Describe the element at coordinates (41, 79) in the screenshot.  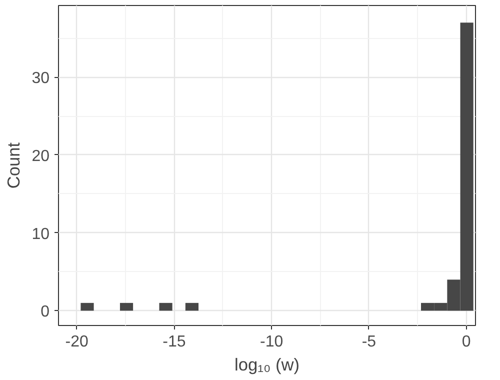
I see `y-tick-label: 30` at that location.